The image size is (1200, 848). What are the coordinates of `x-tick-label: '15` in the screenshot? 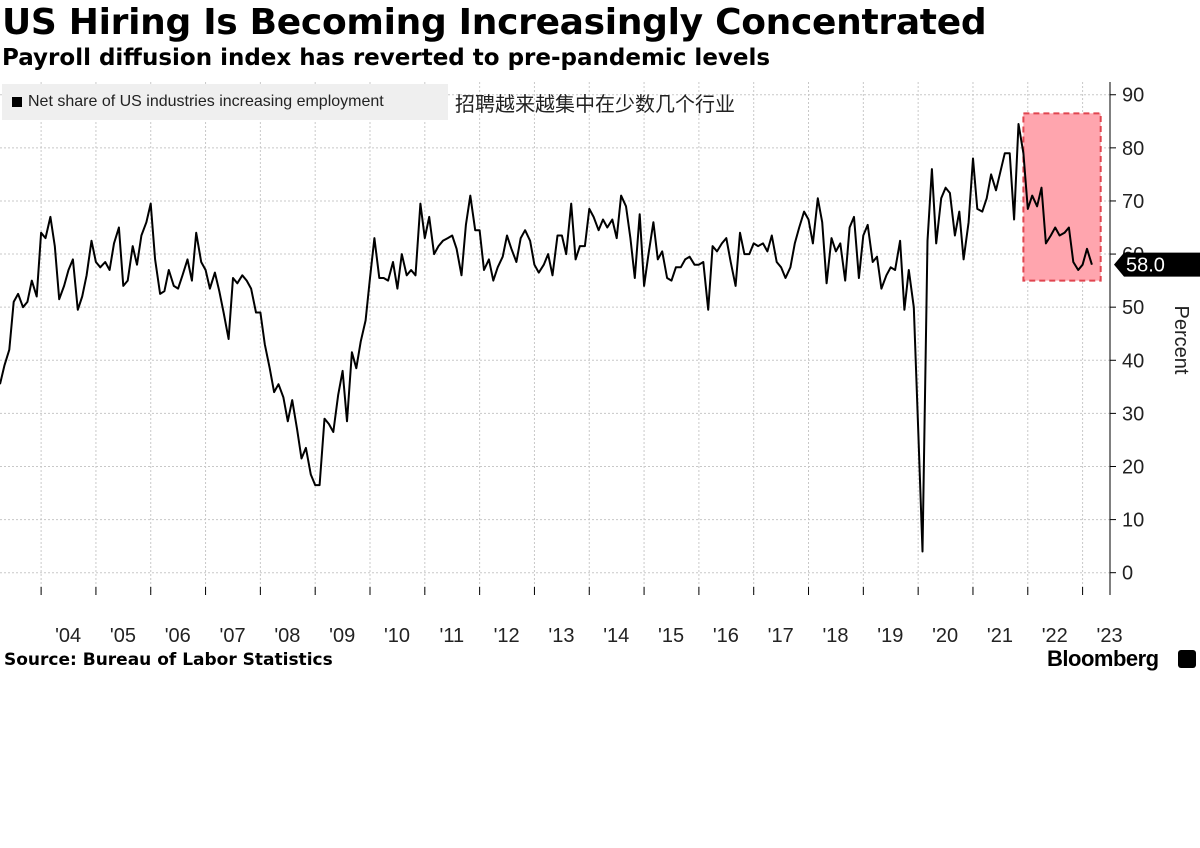 It's located at (671, 636).